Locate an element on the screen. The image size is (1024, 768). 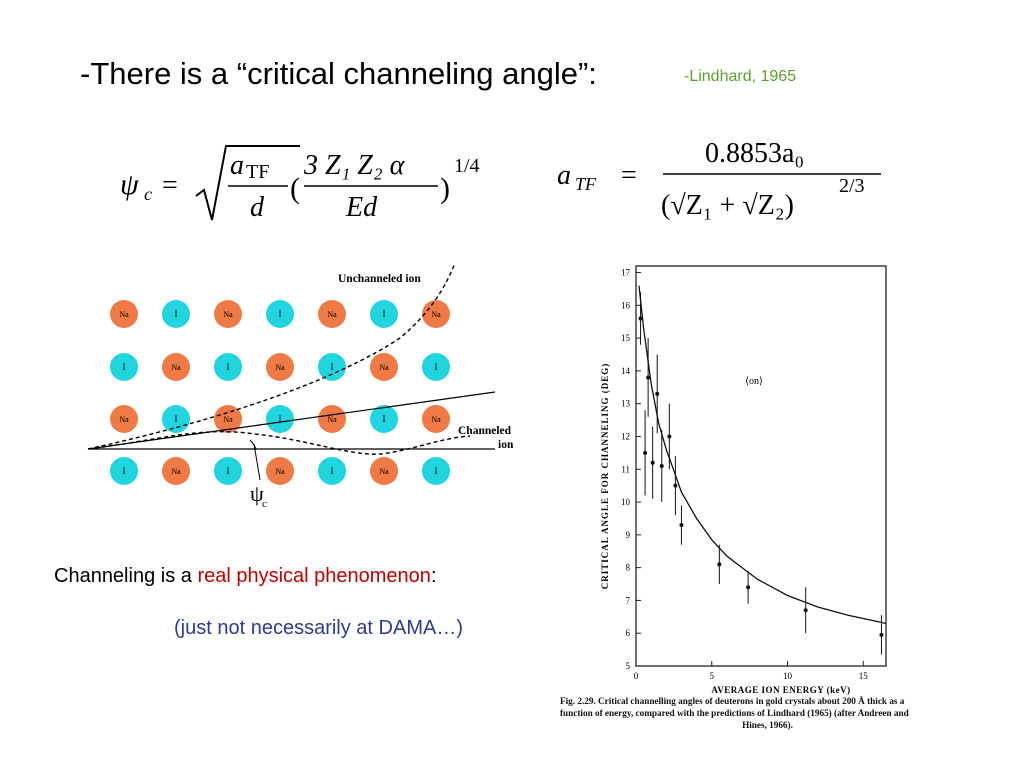
x-tick-label: 15 is located at coordinates (864, 676).